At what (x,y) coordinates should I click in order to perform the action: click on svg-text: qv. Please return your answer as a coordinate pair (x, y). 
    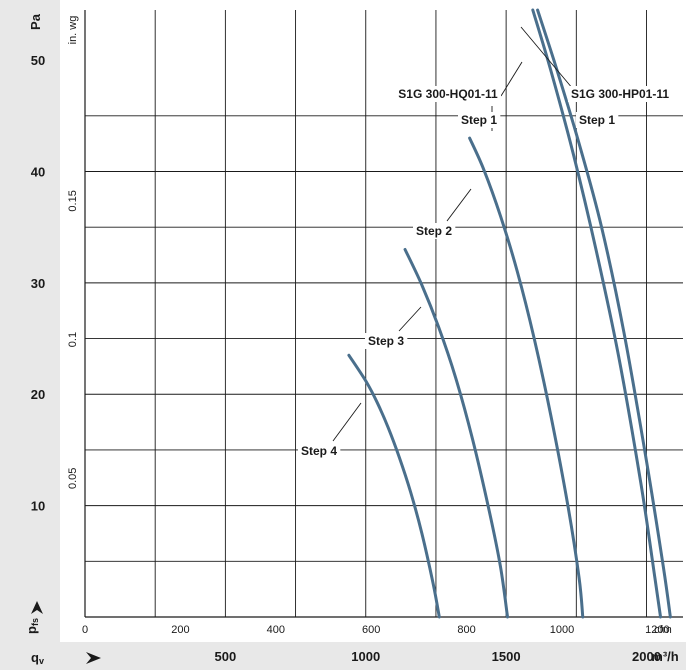
    Looking at the image, I should click on (37, 658).